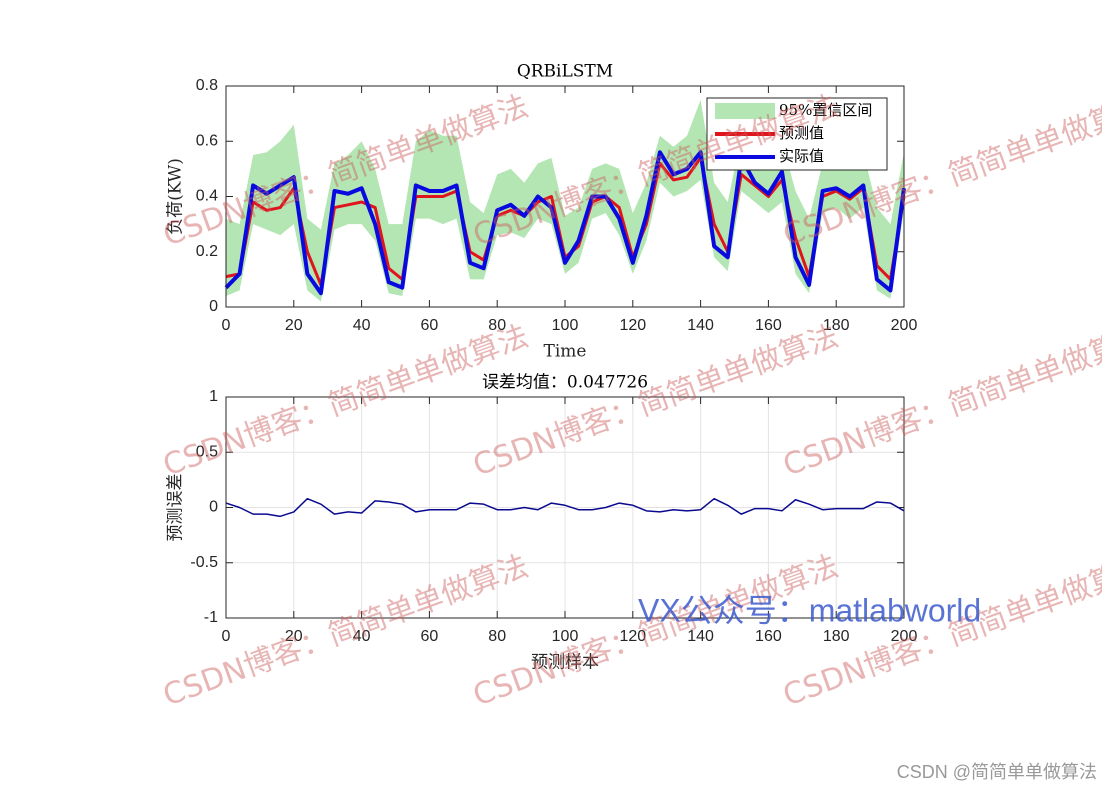  What do you see at coordinates (997, 772) in the screenshot?
I see `footer-credit: CSDN @简简单单做算法` at bounding box center [997, 772].